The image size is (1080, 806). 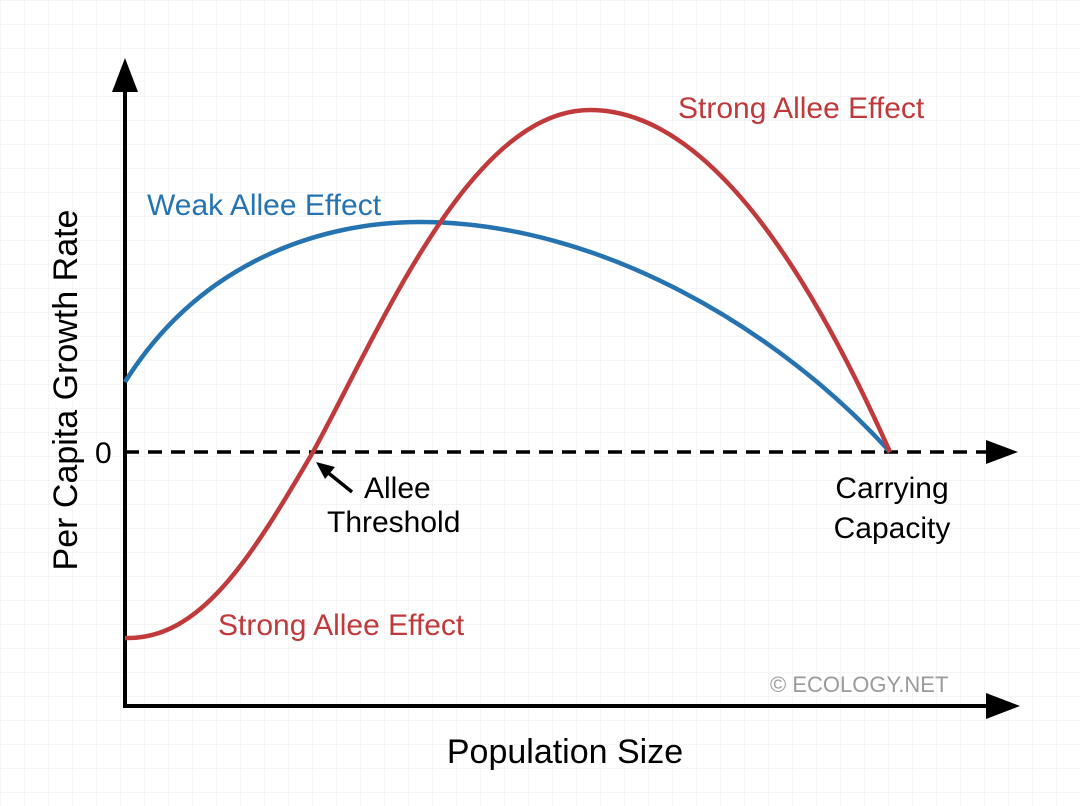 I want to click on threshold-arrow, so click(x=339, y=481).